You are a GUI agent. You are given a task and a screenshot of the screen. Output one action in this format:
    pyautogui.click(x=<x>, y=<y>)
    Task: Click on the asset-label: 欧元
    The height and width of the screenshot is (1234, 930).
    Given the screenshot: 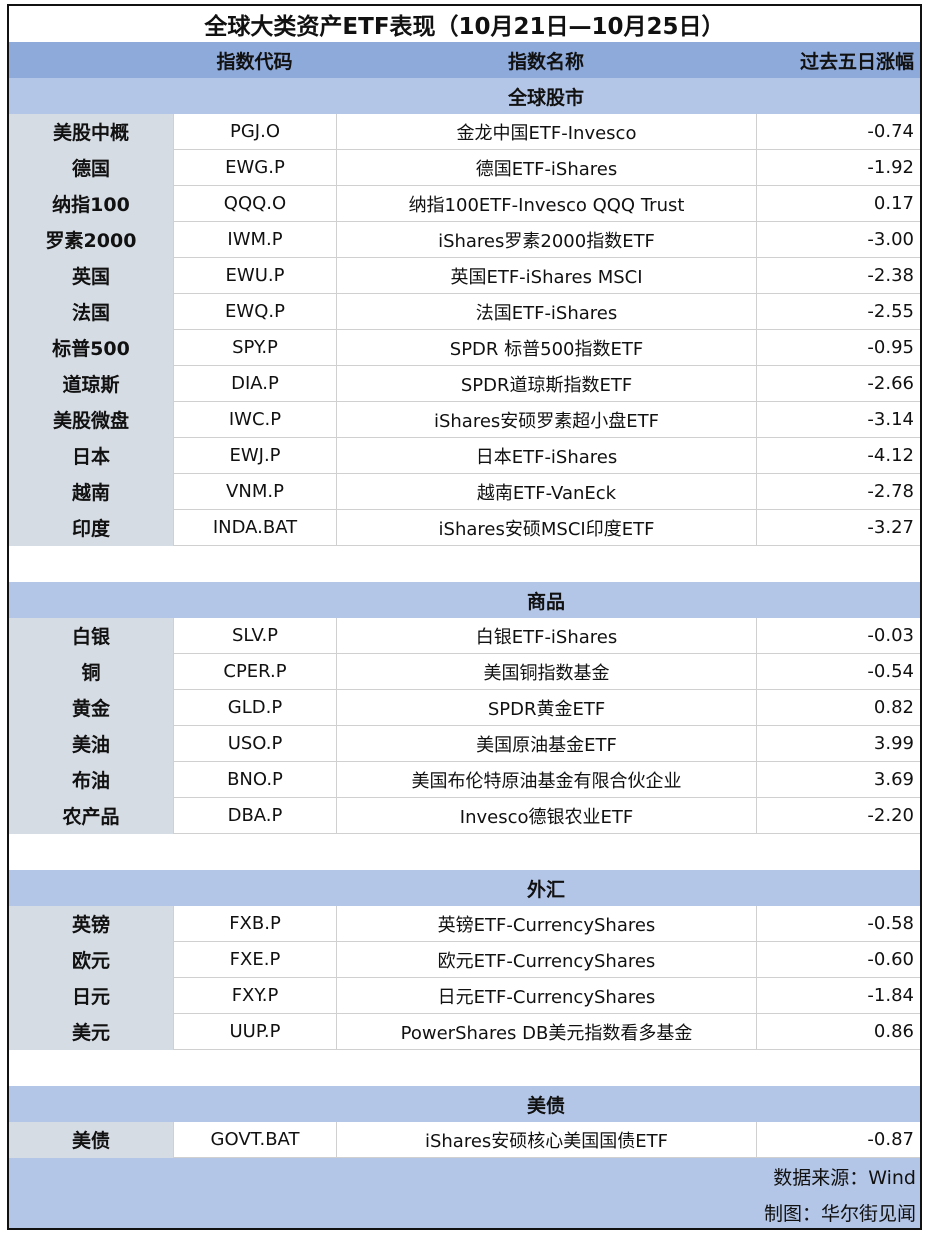 What is the action you would take?
    pyautogui.click(x=91, y=960)
    